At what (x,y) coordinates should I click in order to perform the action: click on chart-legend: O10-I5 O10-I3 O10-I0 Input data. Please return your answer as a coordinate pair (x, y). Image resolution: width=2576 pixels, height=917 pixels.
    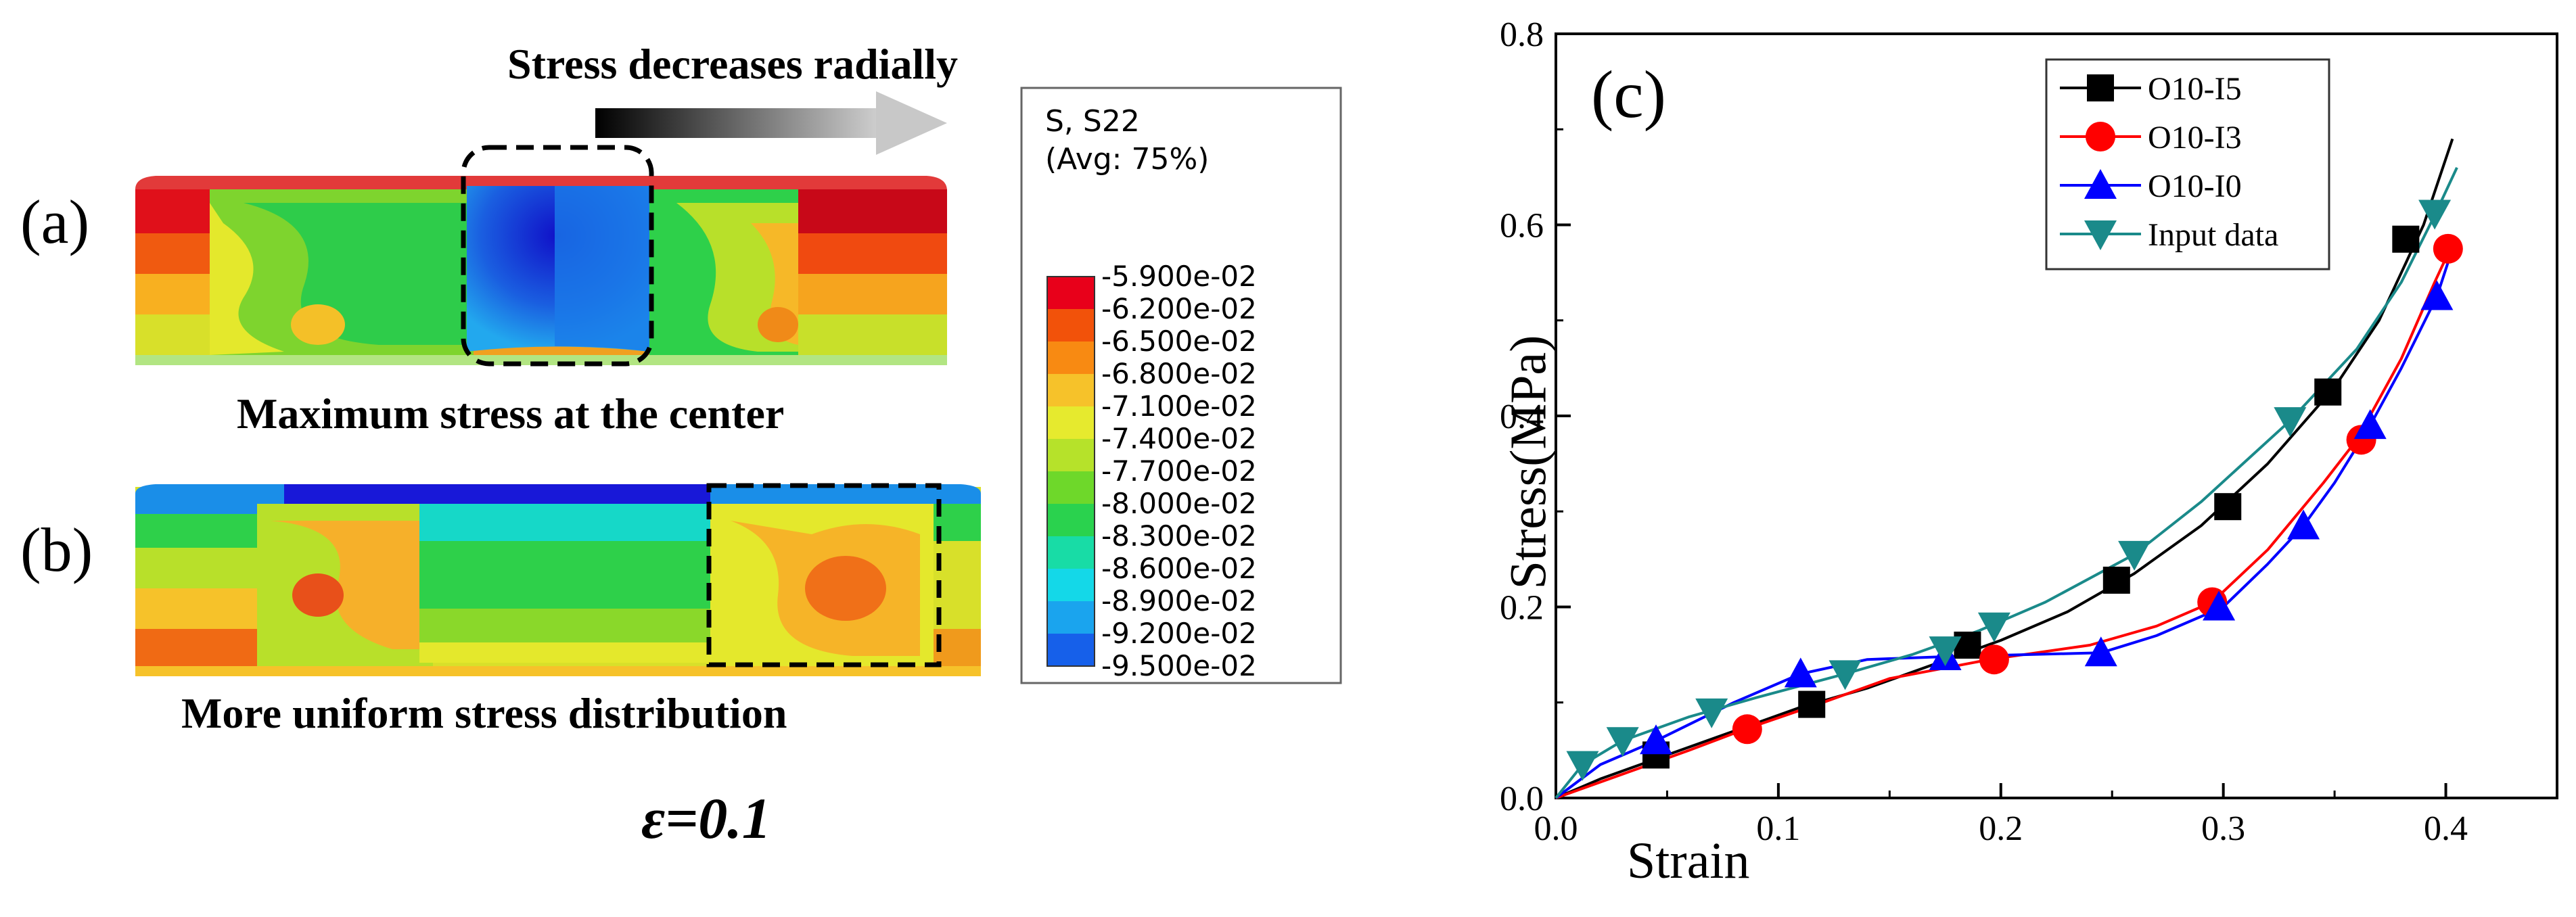
    Looking at the image, I should click on (2187, 164).